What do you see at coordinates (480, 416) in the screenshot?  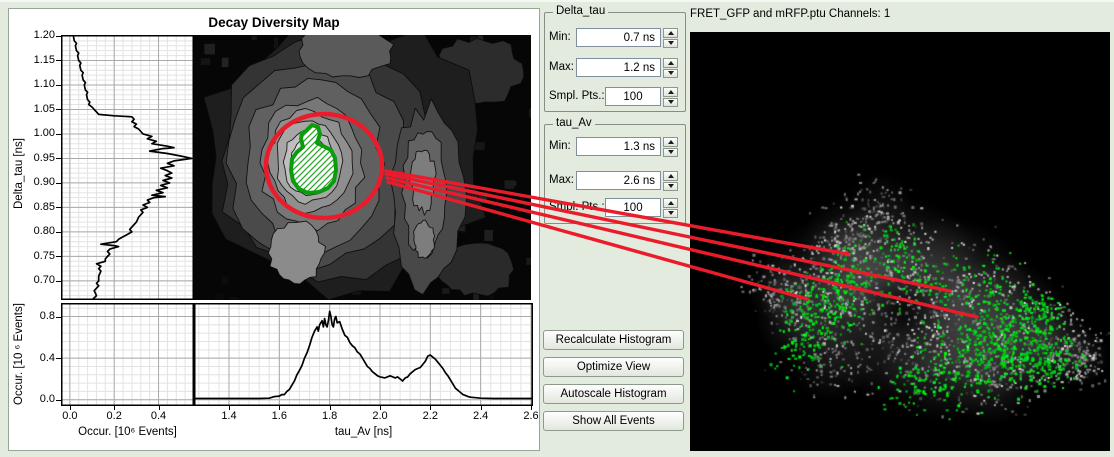 I see `tick-label: 2.4` at bounding box center [480, 416].